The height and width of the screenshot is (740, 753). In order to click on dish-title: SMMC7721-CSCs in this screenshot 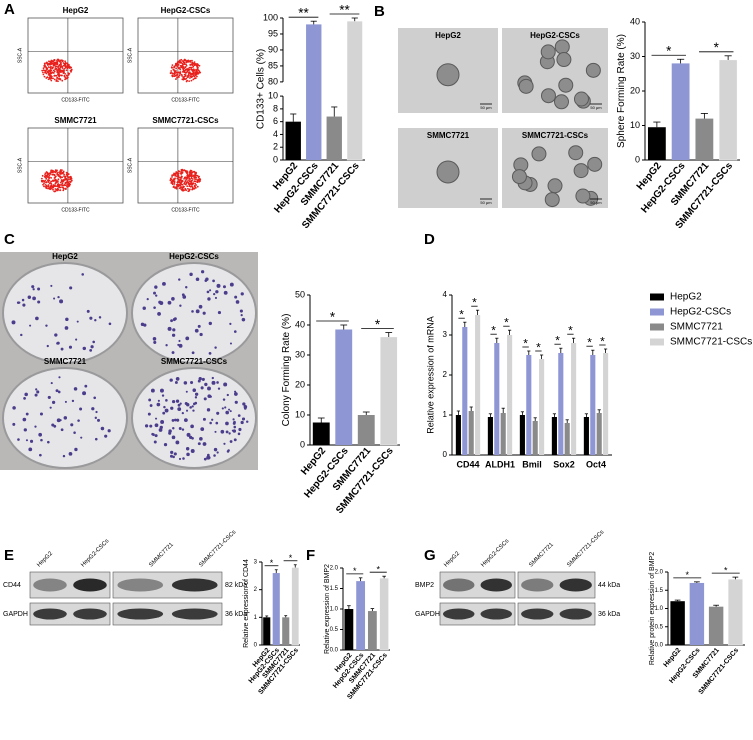, I will do `click(194, 361)`.